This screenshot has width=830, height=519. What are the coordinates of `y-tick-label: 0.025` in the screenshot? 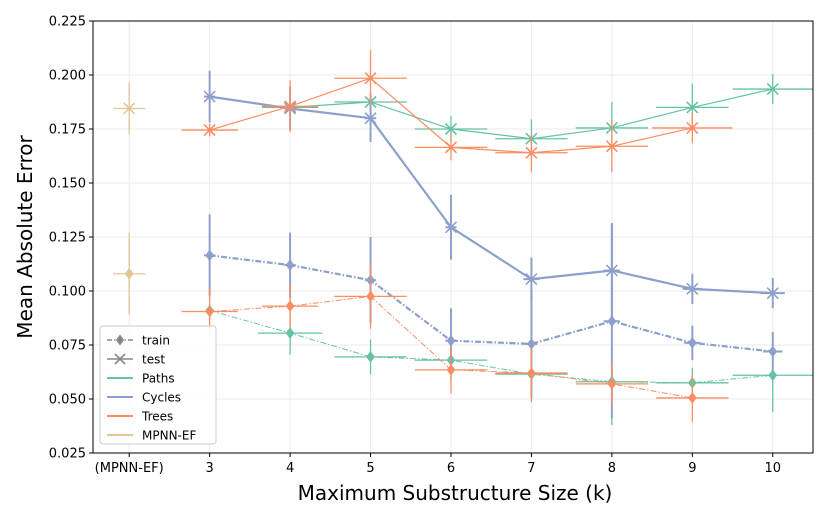 It's located at (67, 454).